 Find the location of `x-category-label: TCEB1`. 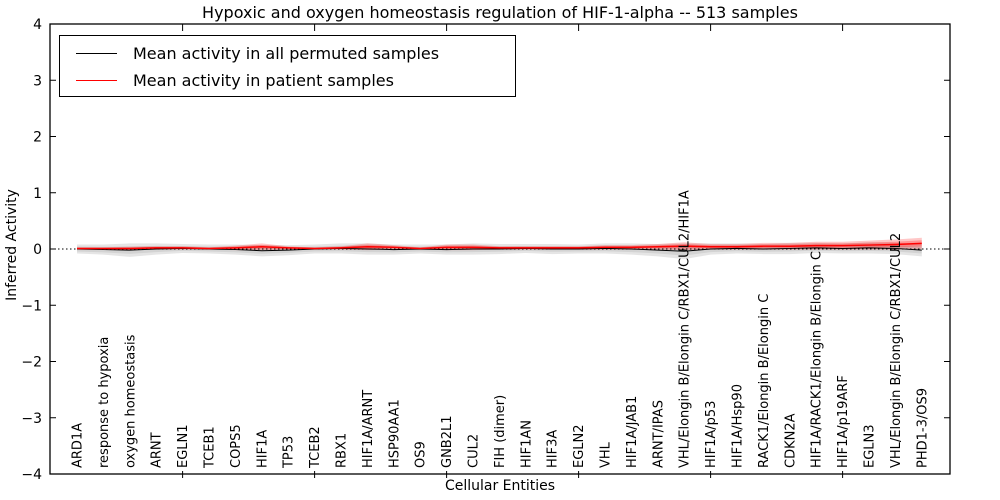

x-category-label: TCEB1 is located at coordinates (210, 447).